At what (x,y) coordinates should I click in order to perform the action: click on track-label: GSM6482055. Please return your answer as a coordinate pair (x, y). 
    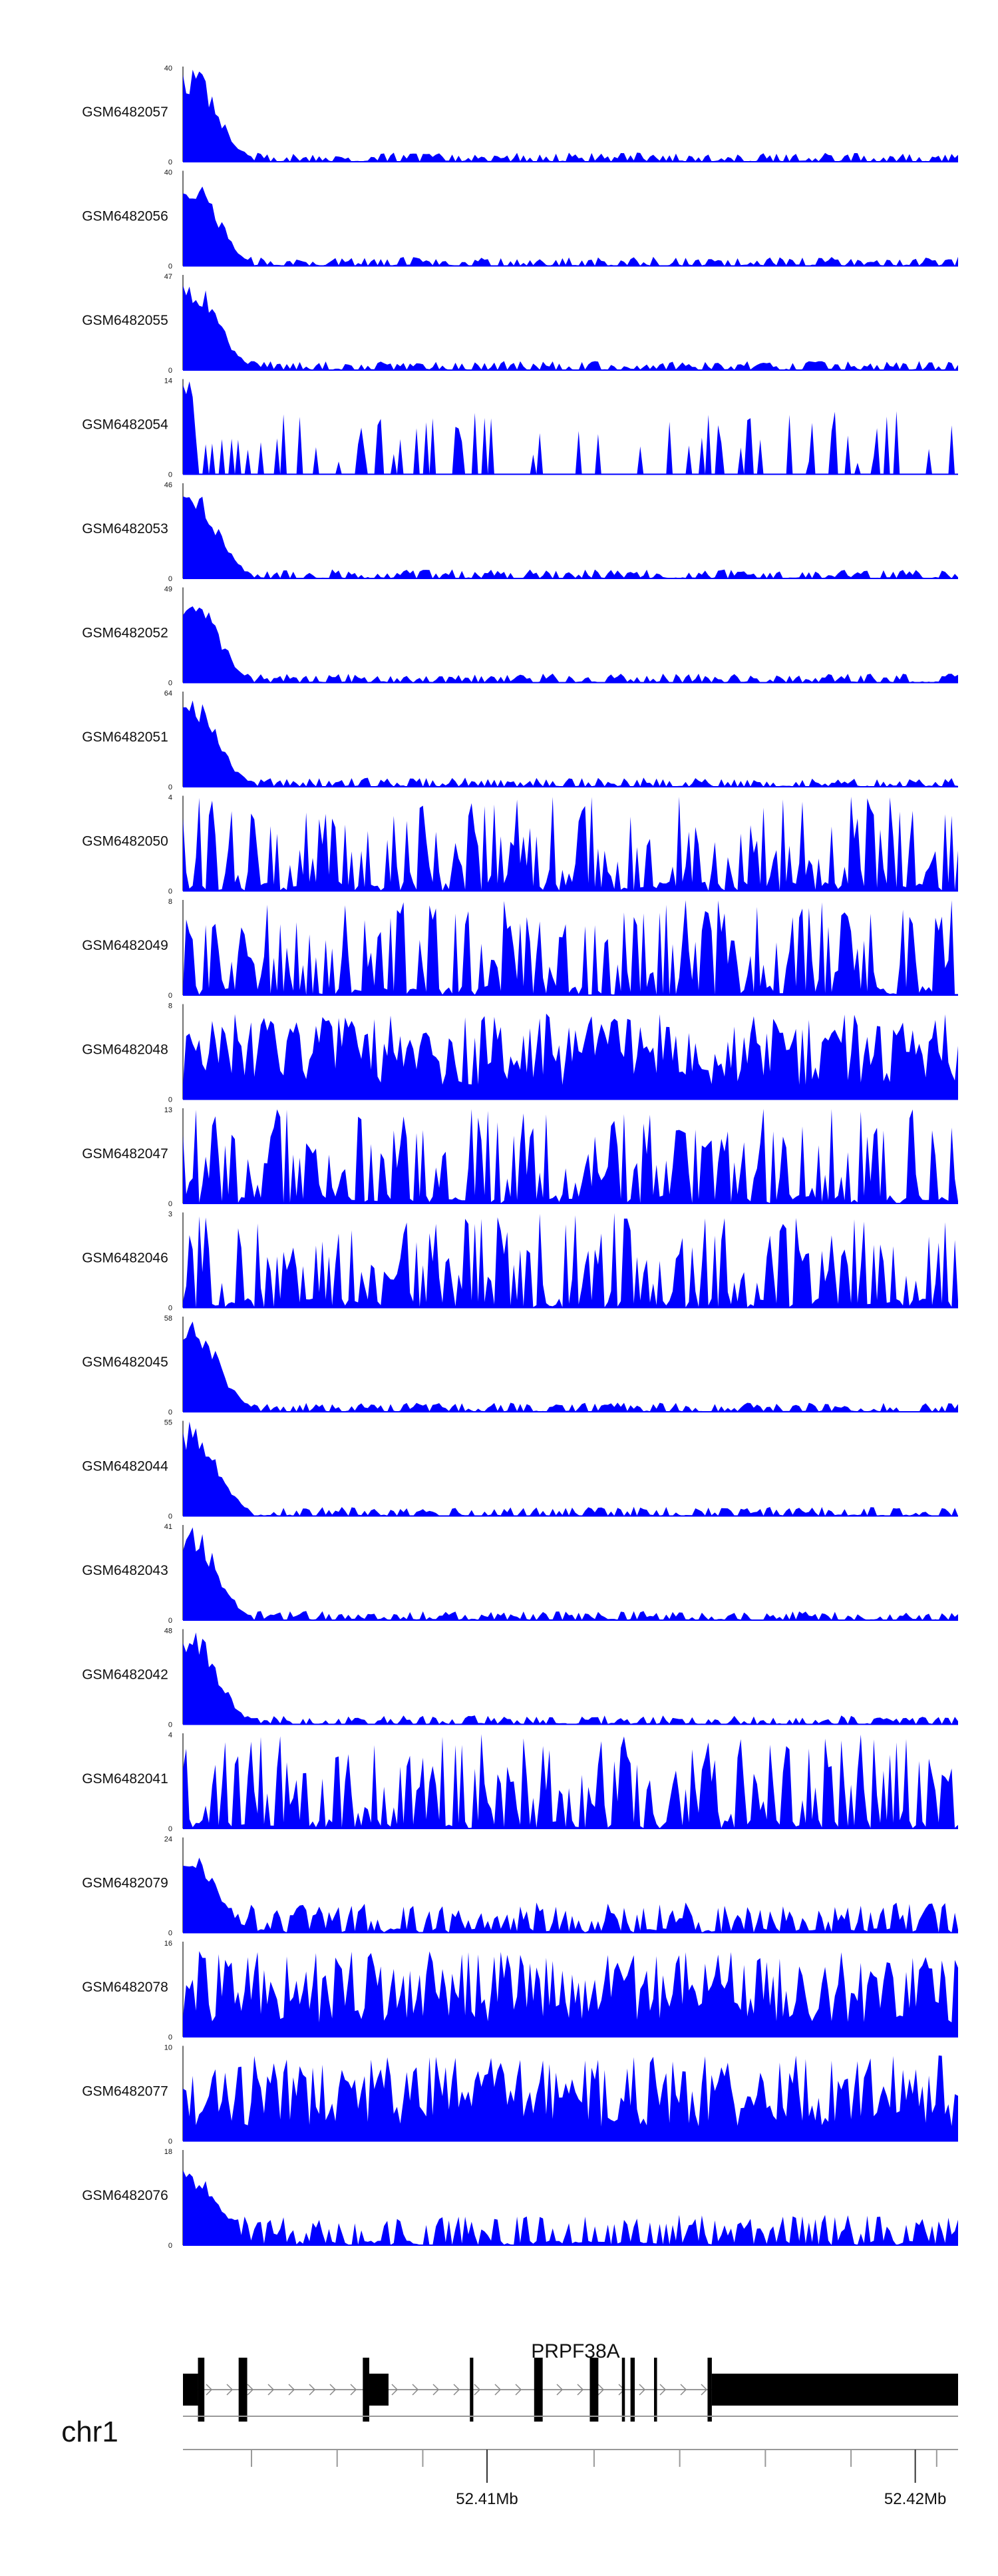
    Looking at the image, I should click on (125, 320).